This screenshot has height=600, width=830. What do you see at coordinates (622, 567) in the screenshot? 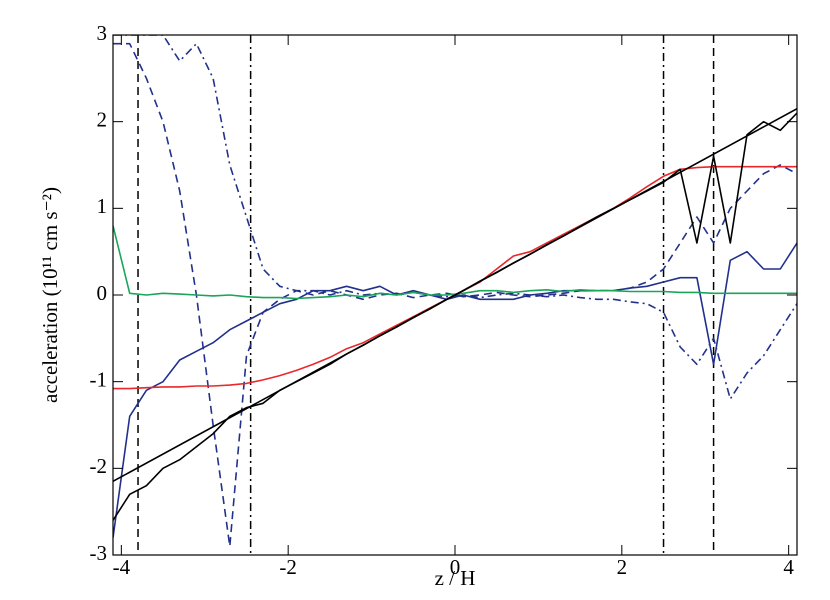
I see `x-tick-label: 2` at bounding box center [622, 567].